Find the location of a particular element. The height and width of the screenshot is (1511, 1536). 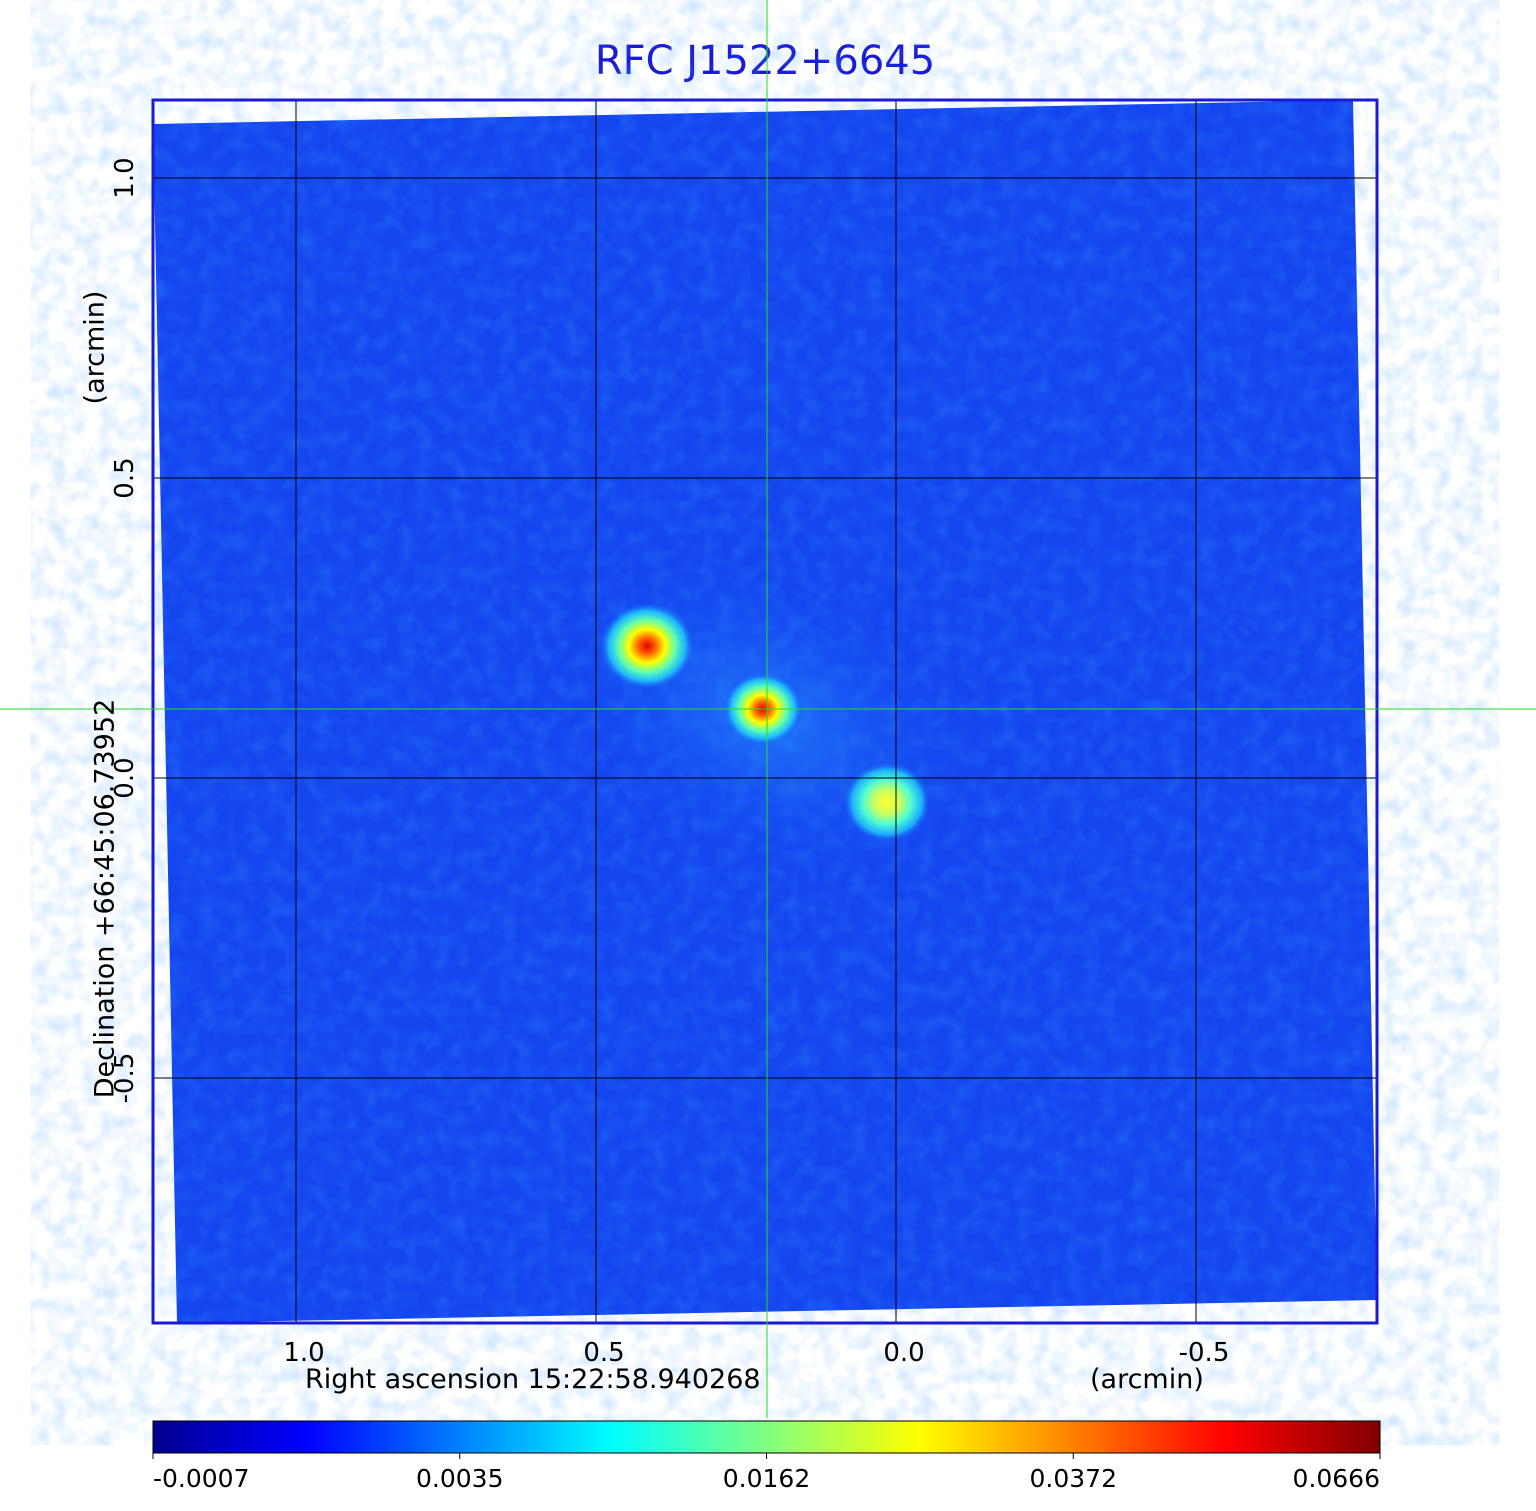

y-tick-label: -0.5 is located at coordinates (125, 1078).